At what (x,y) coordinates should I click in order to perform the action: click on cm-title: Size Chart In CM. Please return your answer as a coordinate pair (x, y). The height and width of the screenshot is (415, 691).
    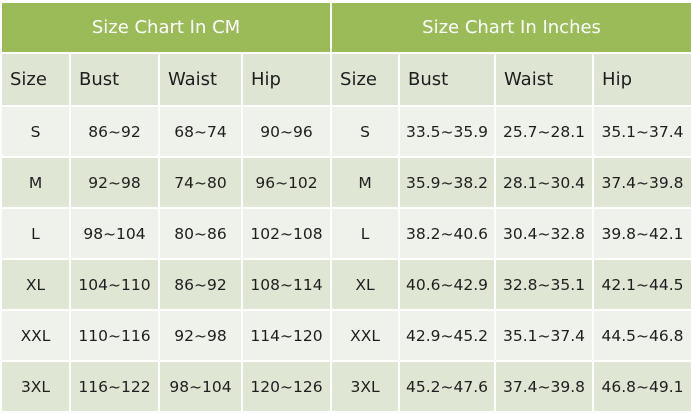
    Looking at the image, I should click on (166, 27).